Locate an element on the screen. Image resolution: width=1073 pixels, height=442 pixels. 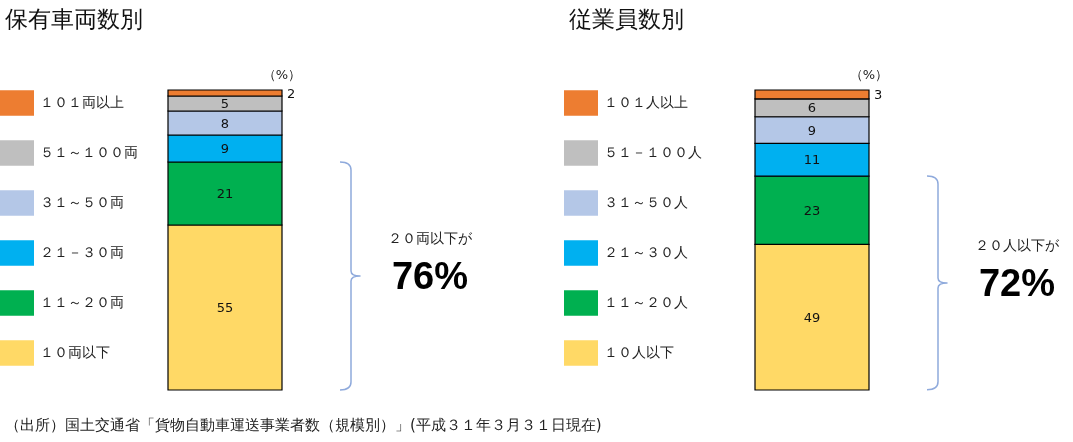
legend-label: １０１両以上 is located at coordinates (82, 102).